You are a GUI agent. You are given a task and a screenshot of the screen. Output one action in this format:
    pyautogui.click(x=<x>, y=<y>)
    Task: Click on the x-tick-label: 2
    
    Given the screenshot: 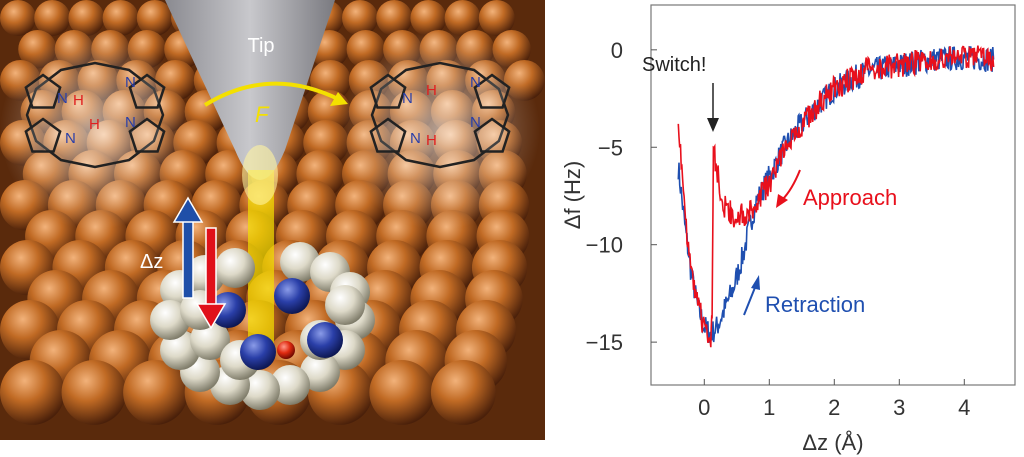 What is the action you would take?
    pyautogui.click(x=834, y=407)
    